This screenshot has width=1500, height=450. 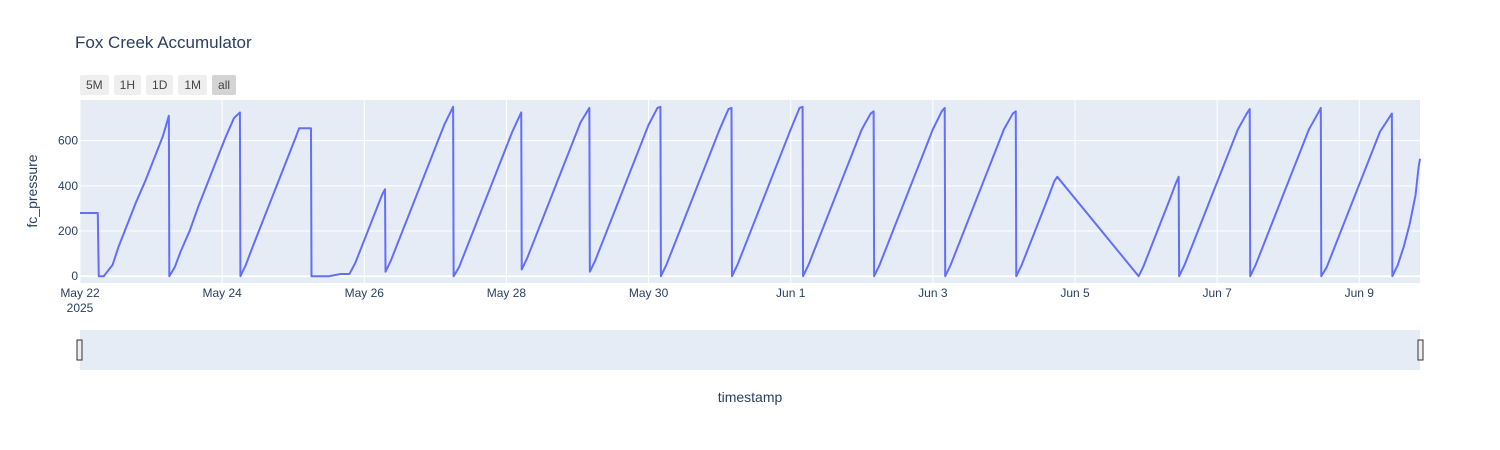 I want to click on x-tick-label: Jun 5, so click(x=1075, y=293).